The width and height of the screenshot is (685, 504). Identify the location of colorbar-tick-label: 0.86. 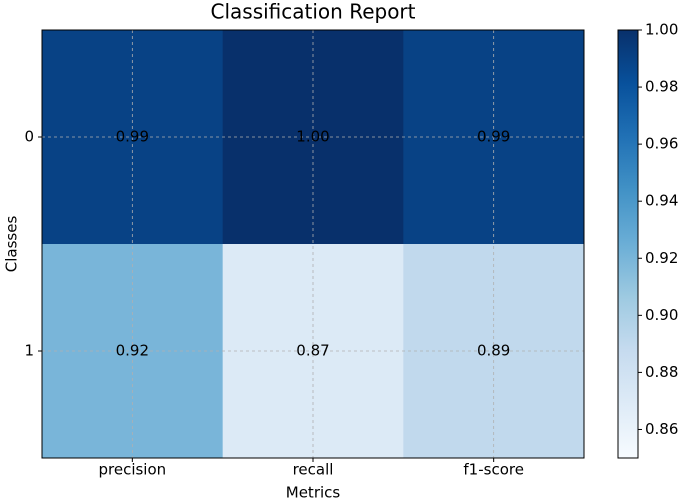
(661, 429).